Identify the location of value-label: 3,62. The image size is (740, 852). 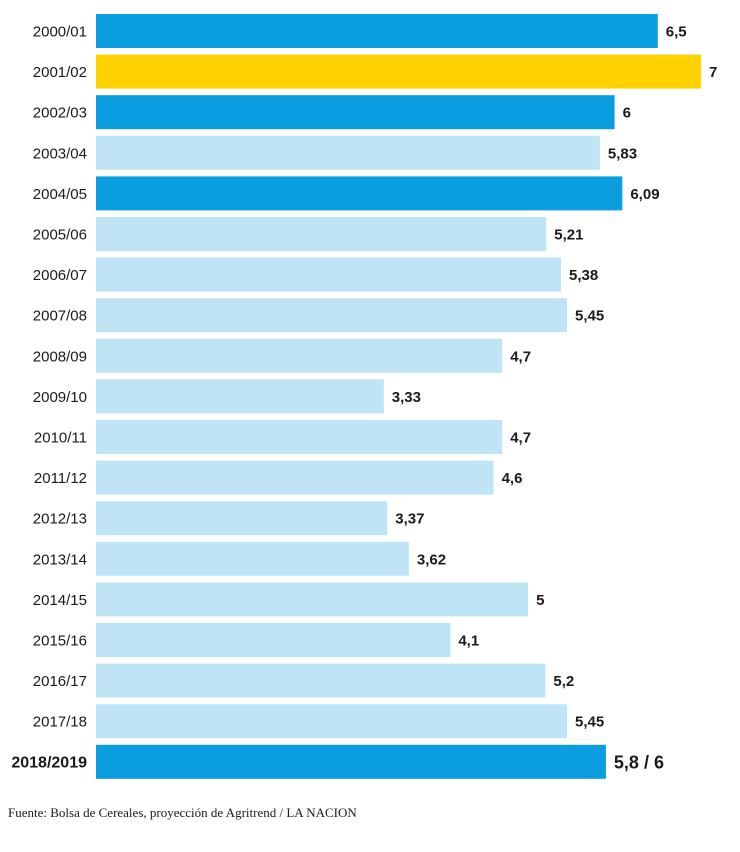
(431, 559).